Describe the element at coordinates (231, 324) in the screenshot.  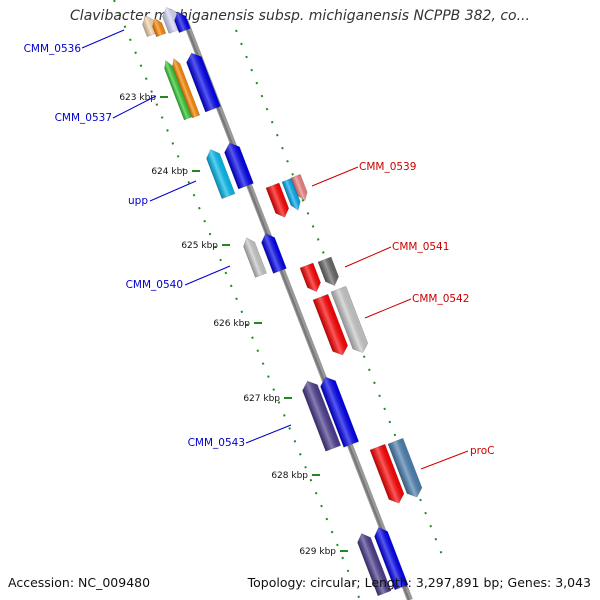
I see `kbp-tick-label: 626 kbp` at that location.